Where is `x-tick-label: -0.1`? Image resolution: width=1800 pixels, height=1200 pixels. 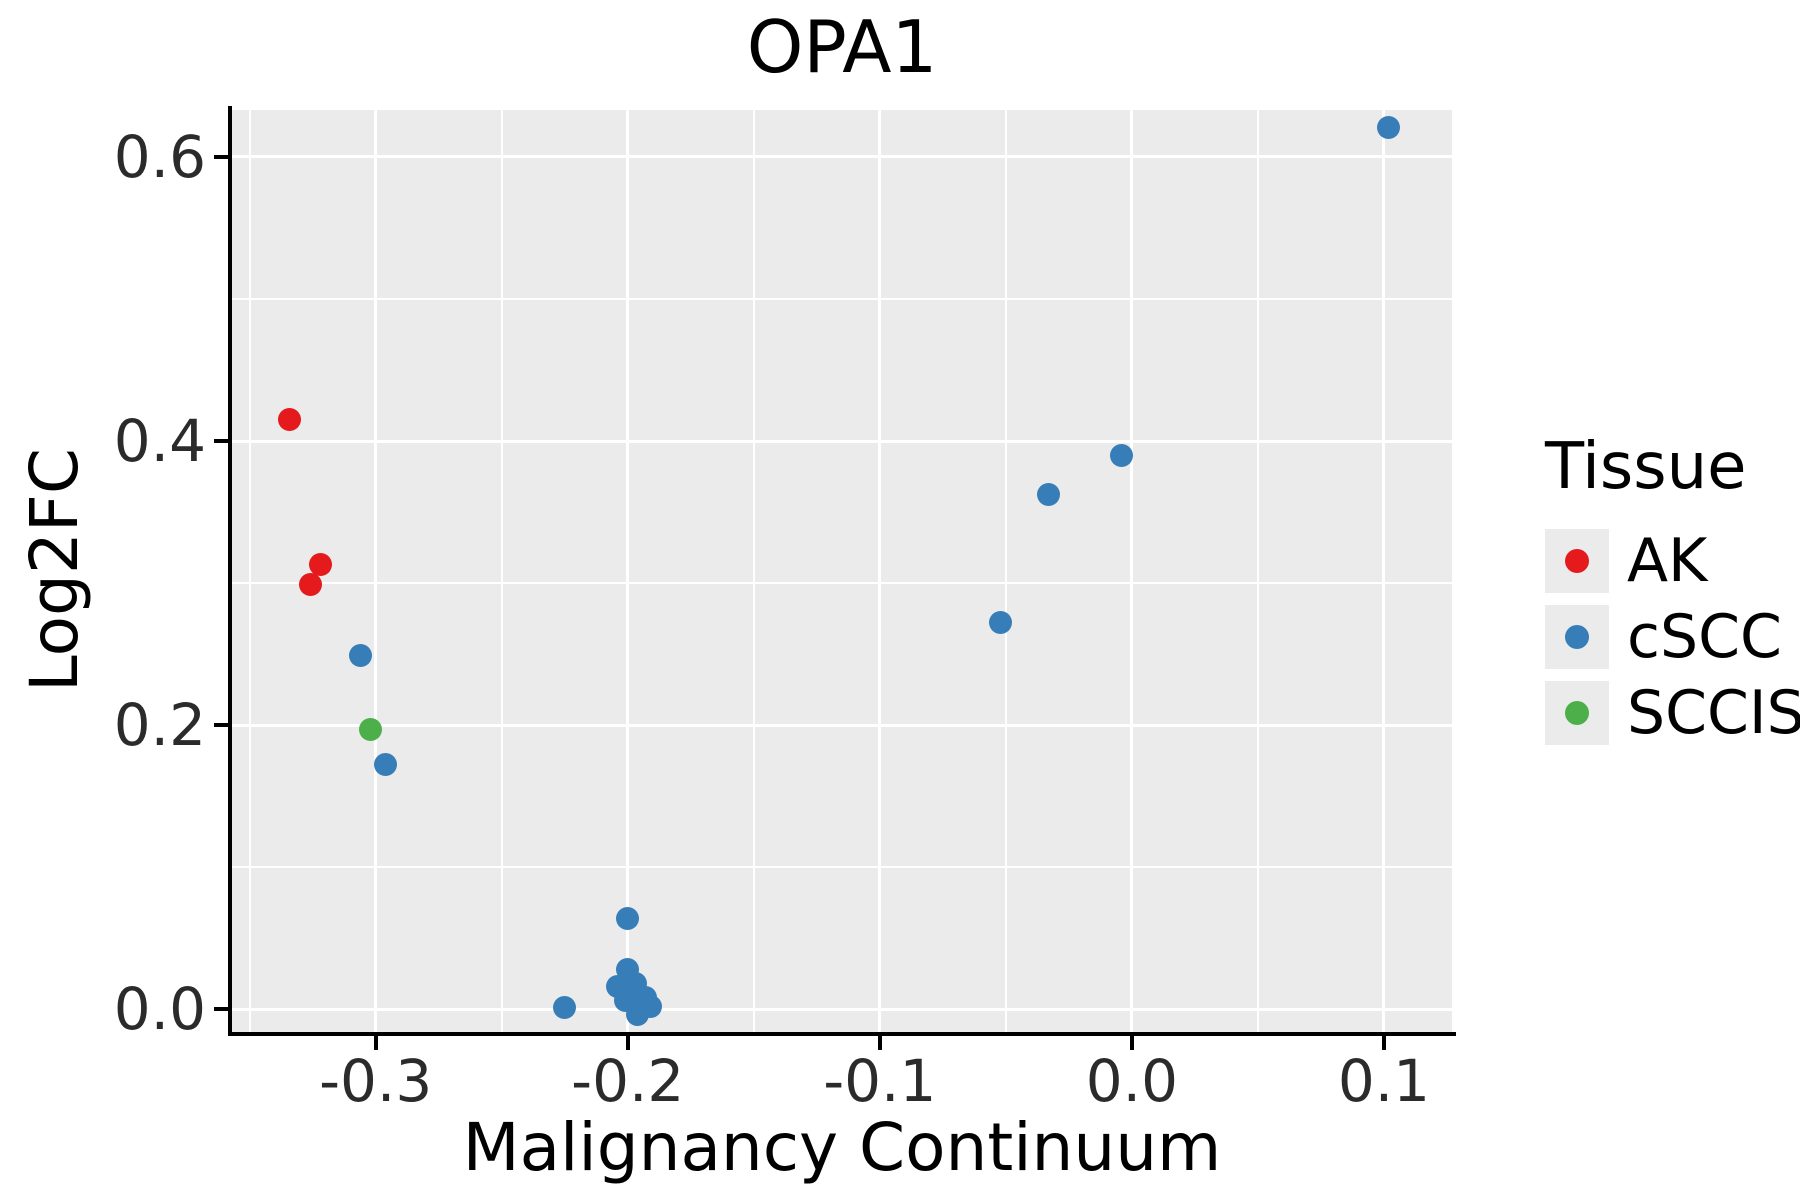
x-tick-label: -0.1 is located at coordinates (880, 1081).